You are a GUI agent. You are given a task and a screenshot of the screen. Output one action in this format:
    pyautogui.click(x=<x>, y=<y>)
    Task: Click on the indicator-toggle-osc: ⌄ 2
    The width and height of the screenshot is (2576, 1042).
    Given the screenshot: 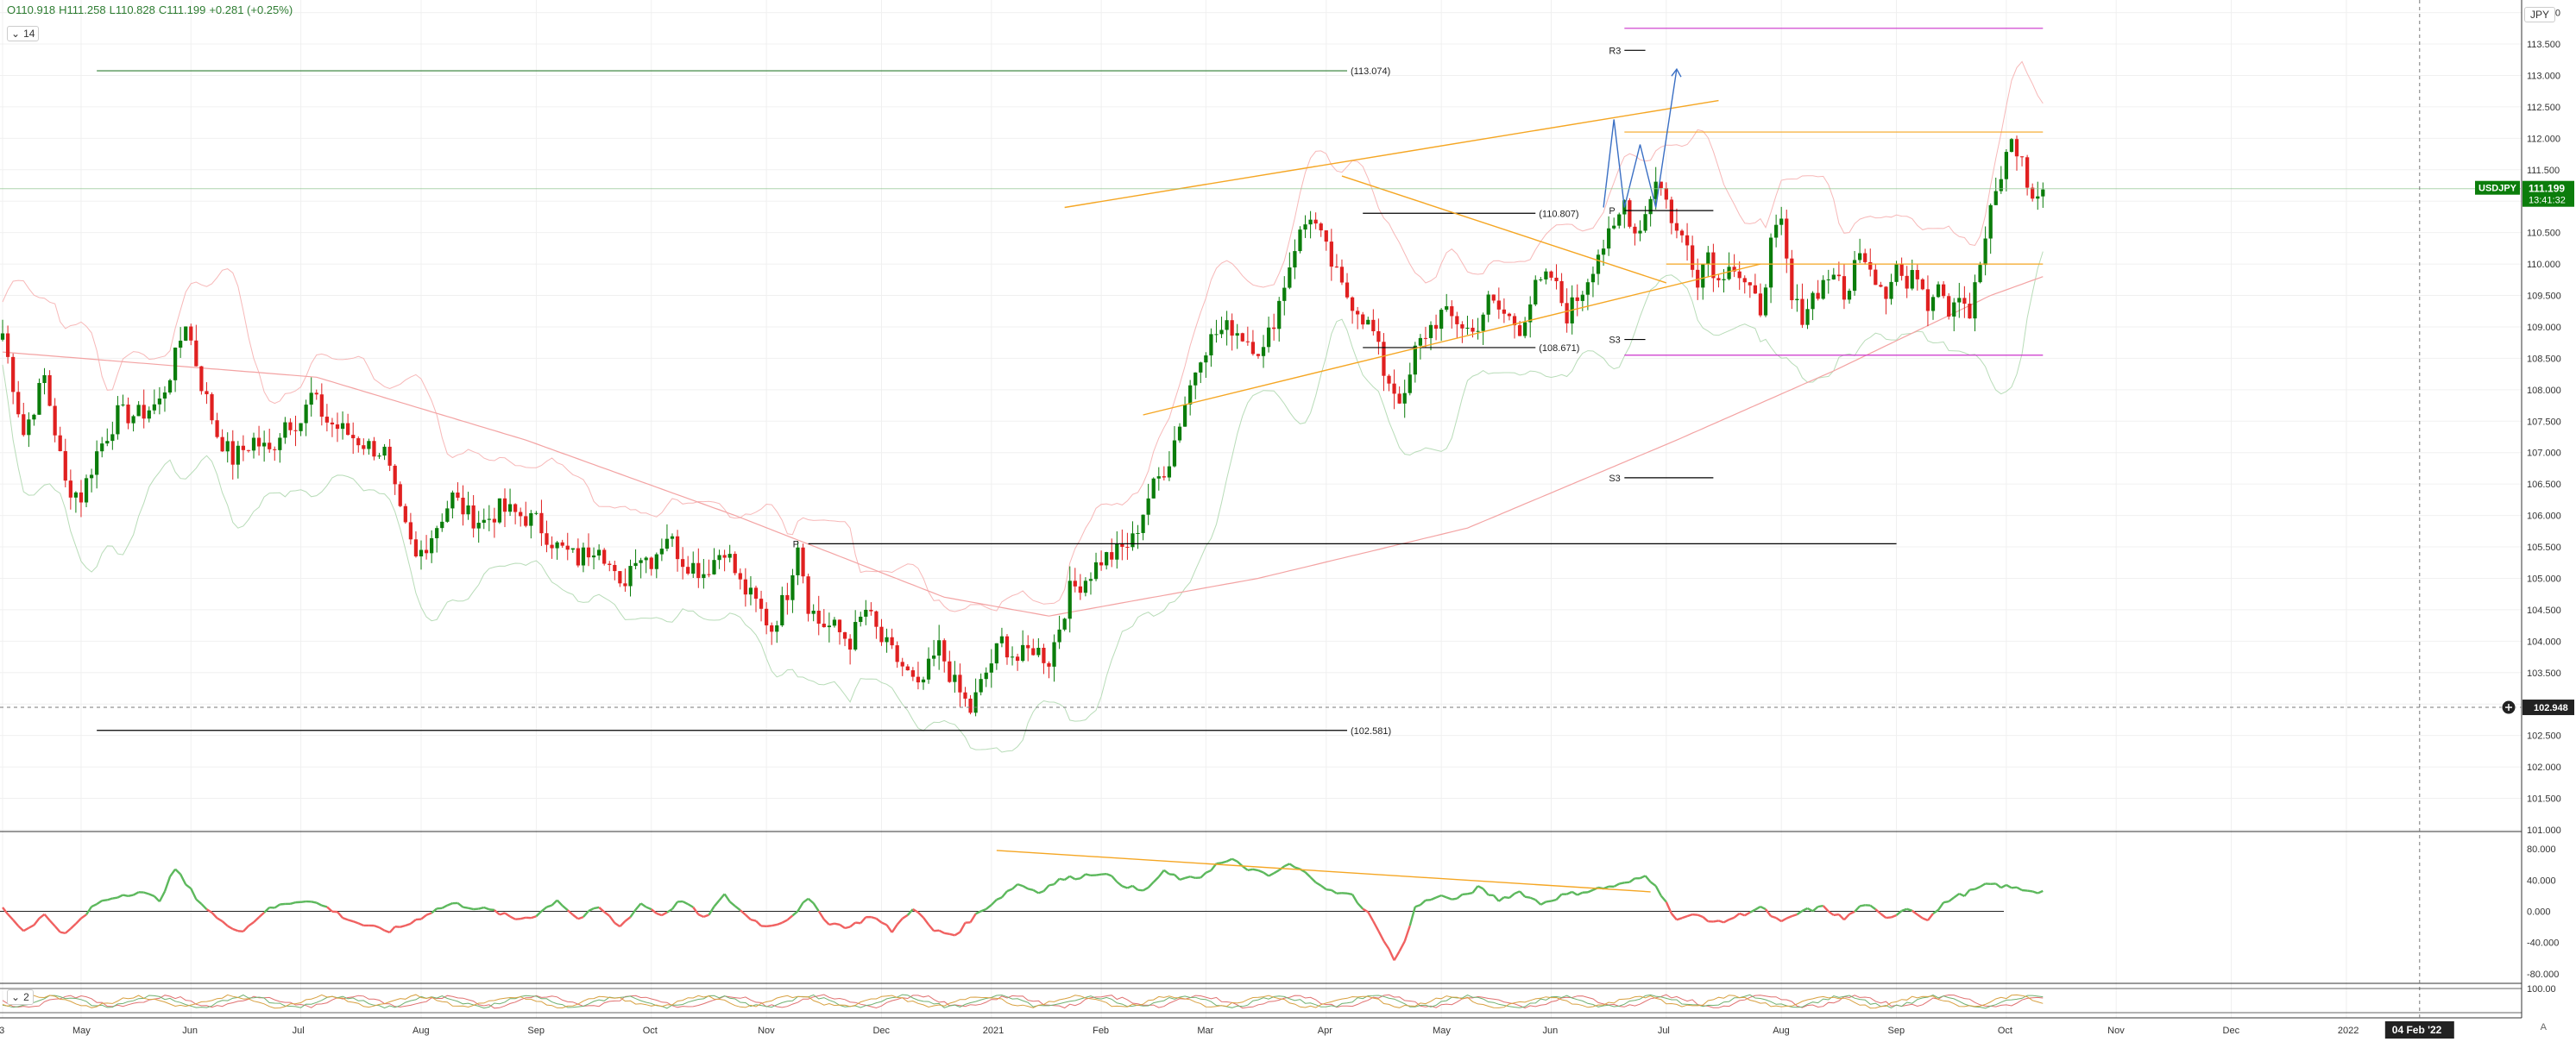 What is the action you would take?
    pyautogui.click(x=20, y=997)
    